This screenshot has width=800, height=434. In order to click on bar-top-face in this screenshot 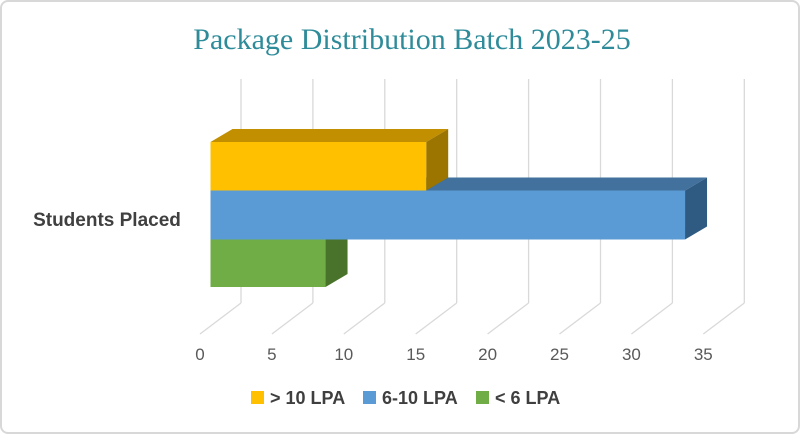, I will do `click(329, 135)`.